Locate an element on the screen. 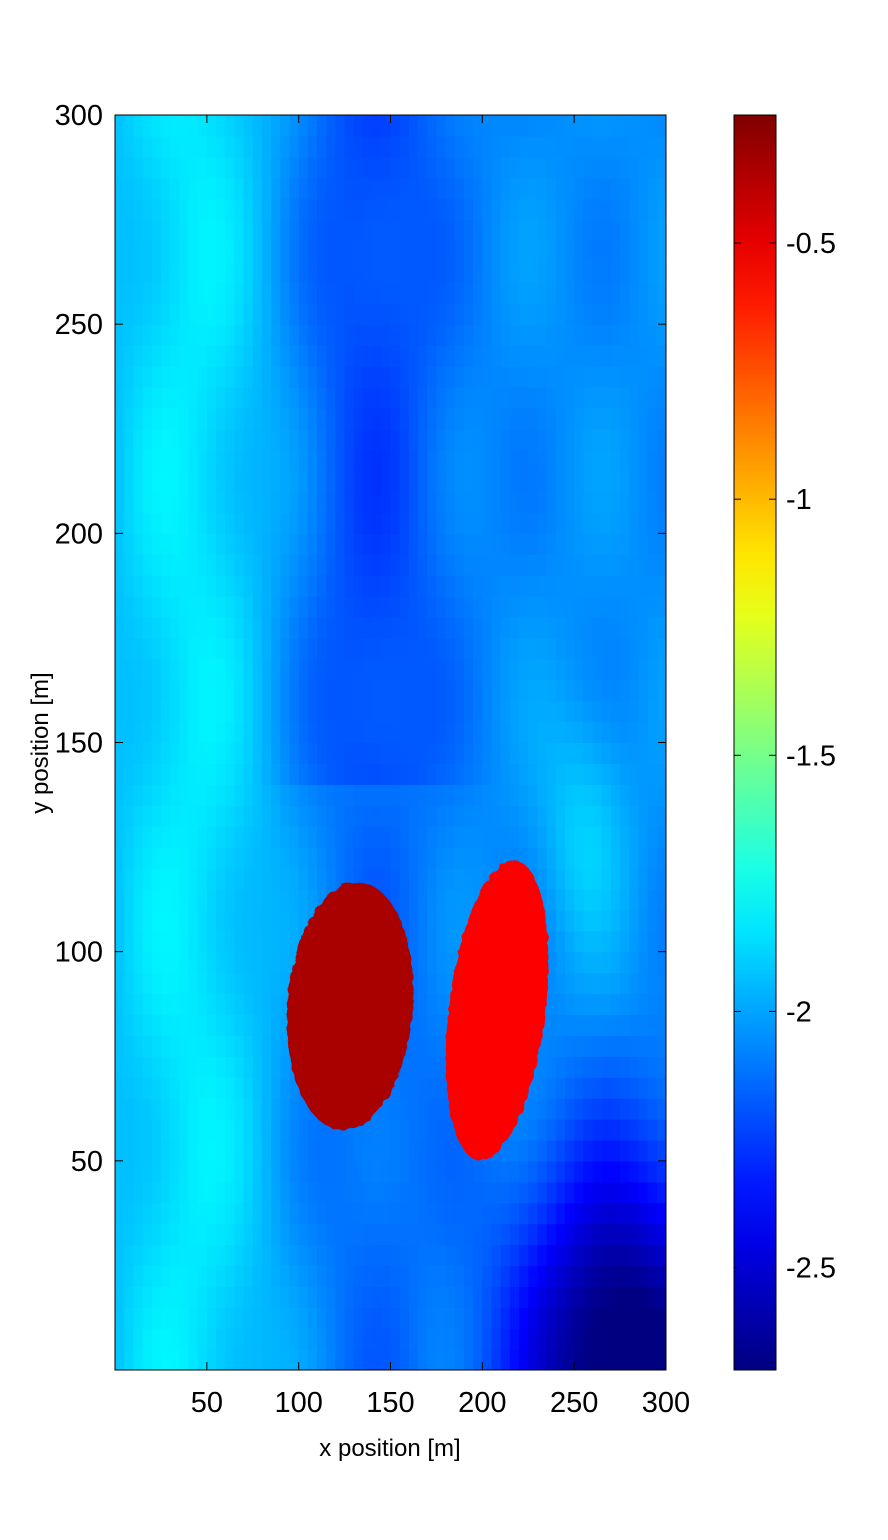 This screenshot has height=1540, width=888. colorbar-tick-label: -2.5 is located at coordinates (811, 1269).